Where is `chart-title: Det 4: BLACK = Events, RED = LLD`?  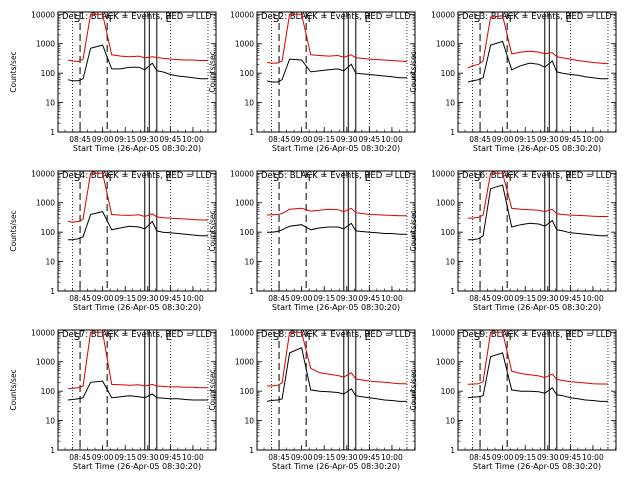 chart-title: Det 4: BLACK = Events, RED = LLD is located at coordinates (137, 176).